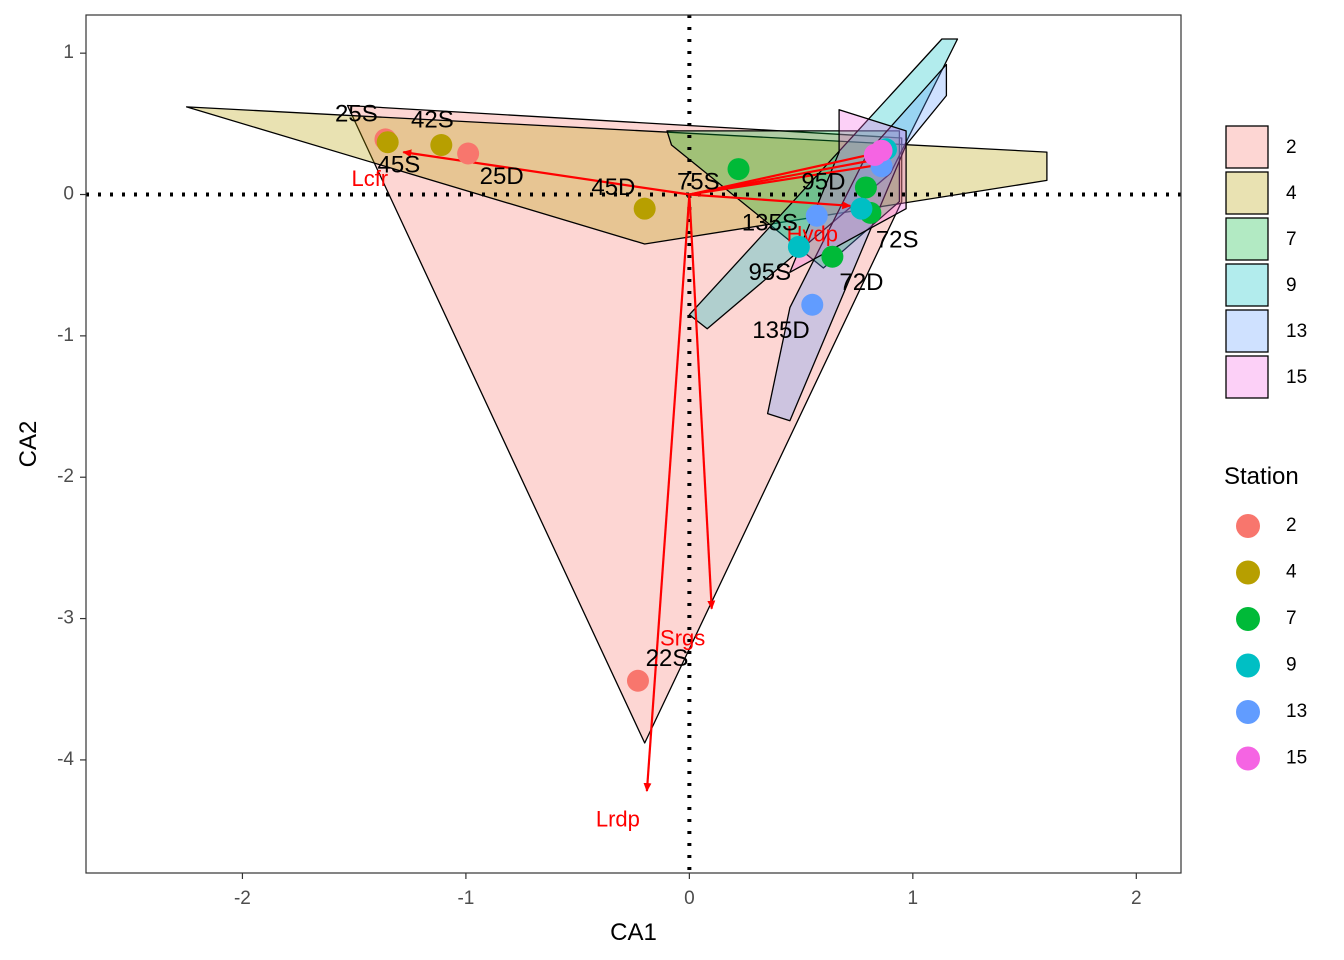 Image resolution: width=1344 pixels, height=960 pixels. Describe the element at coordinates (1261, 476) in the screenshot. I see `station-legend-title: Station` at that location.